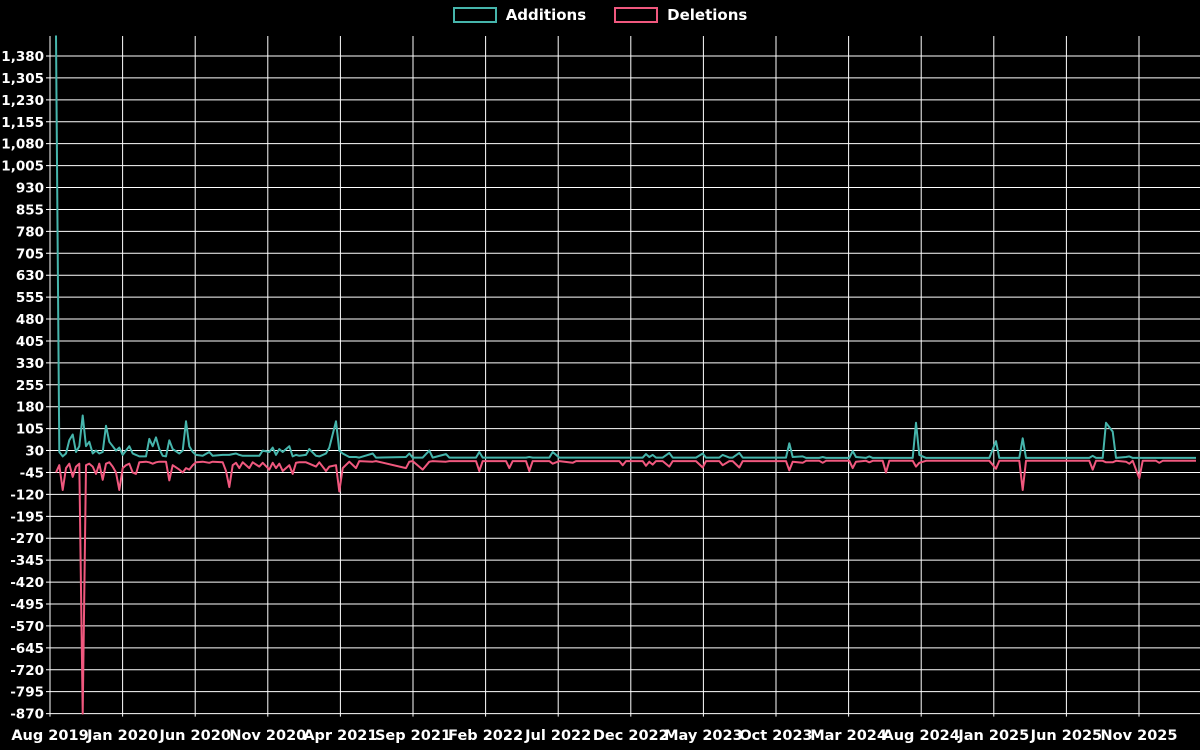  What do you see at coordinates (49, 736) in the screenshot?
I see `svg-text: Aug 2019` at bounding box center [49, 736].